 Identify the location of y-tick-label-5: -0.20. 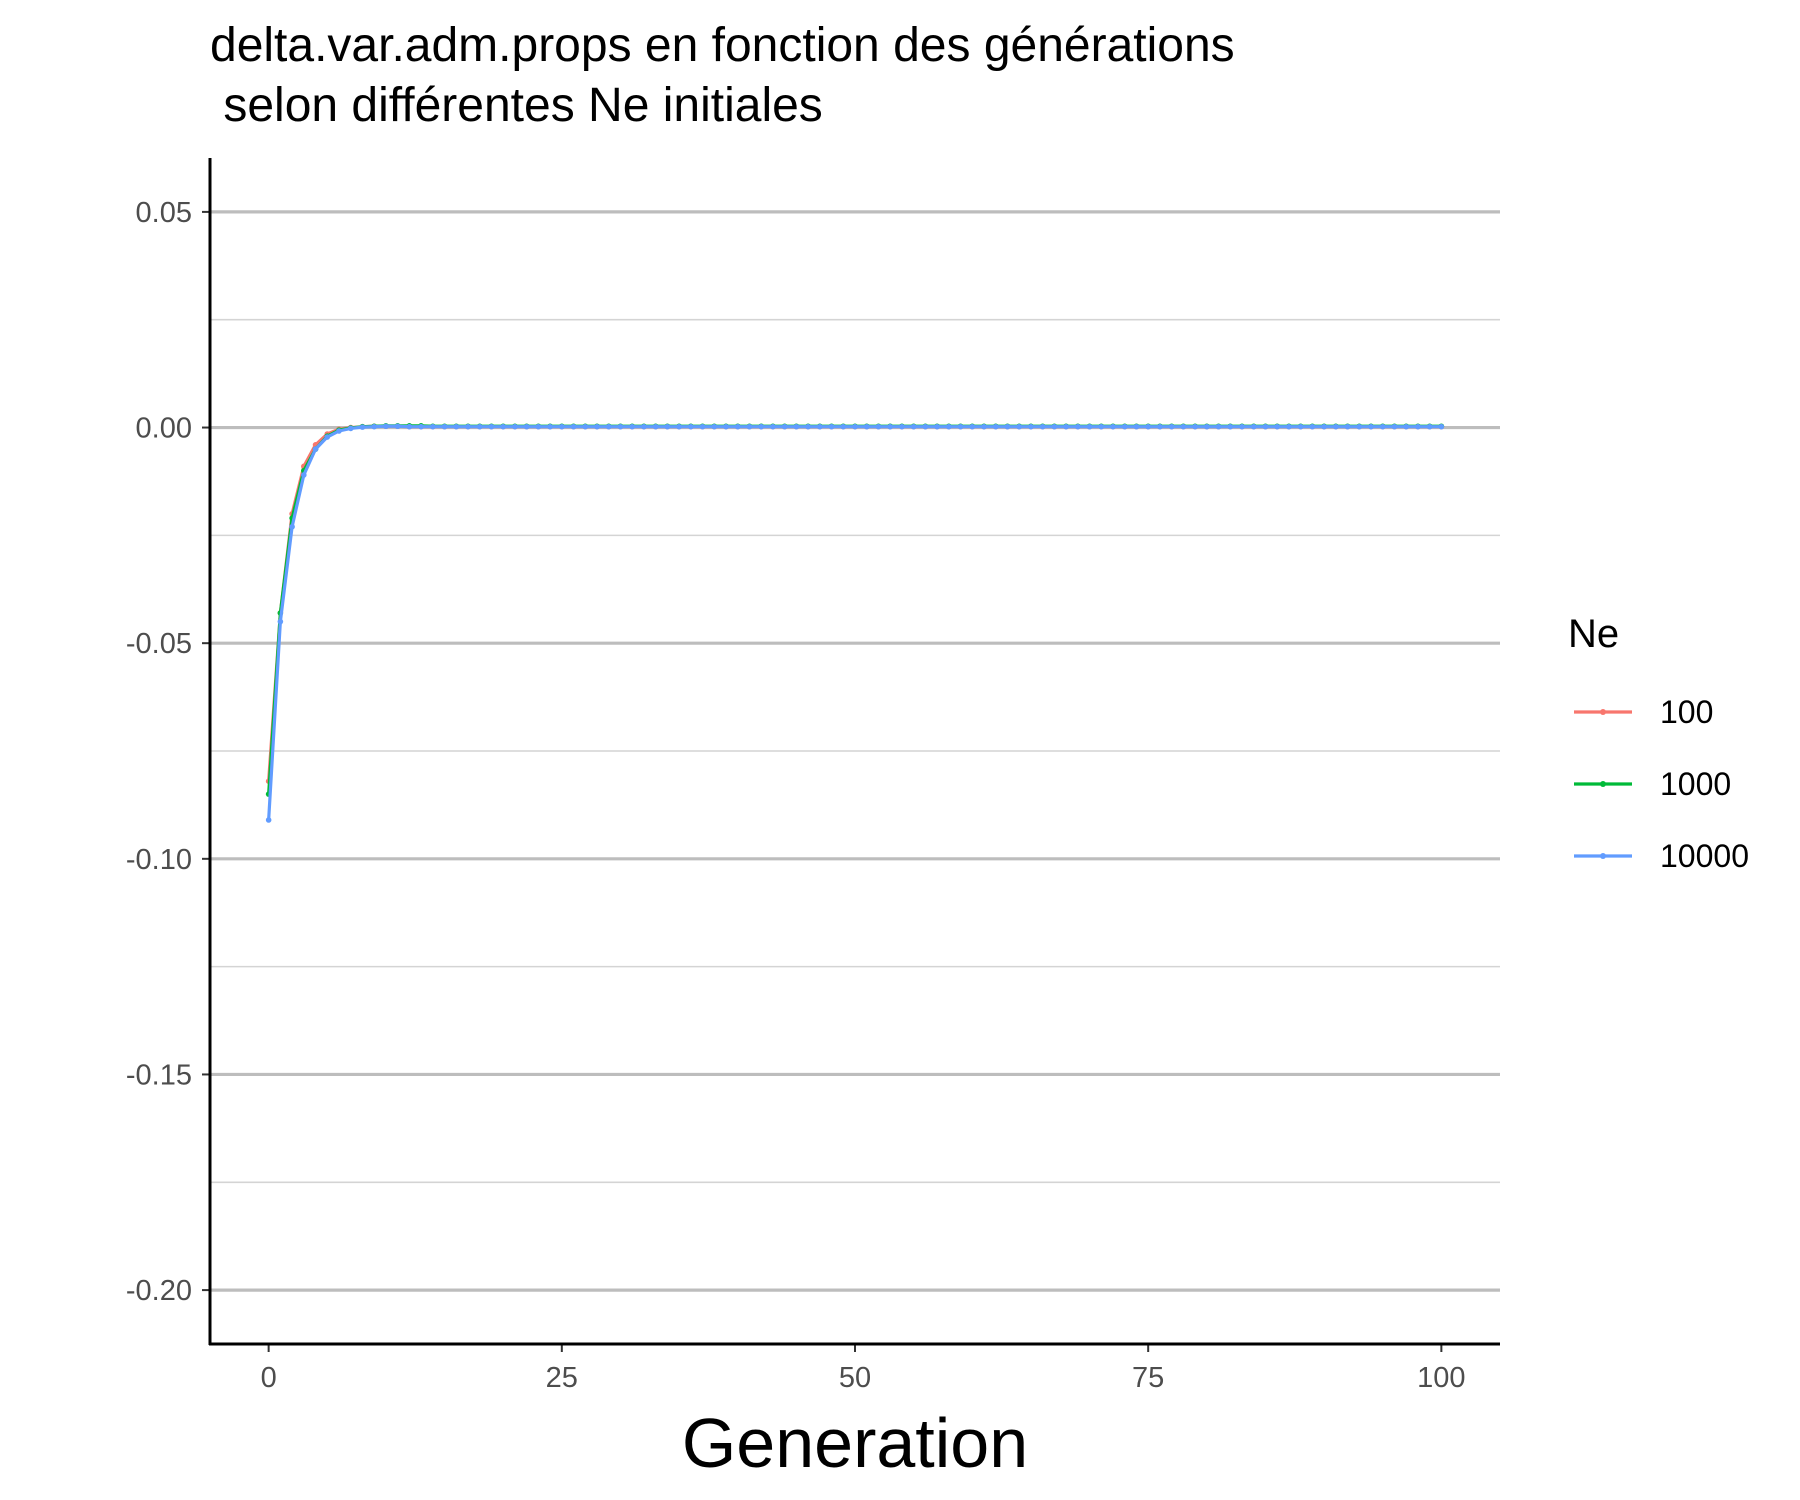
(159, 1291).